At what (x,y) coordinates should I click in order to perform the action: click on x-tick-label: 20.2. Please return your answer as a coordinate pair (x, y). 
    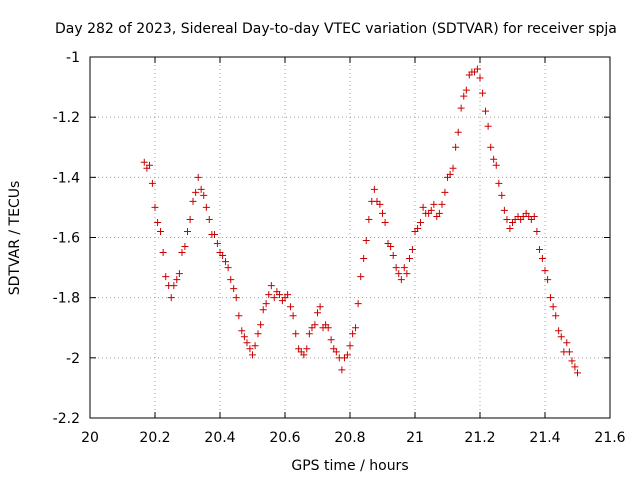
    Looking at the image, I should click on (154, 438).